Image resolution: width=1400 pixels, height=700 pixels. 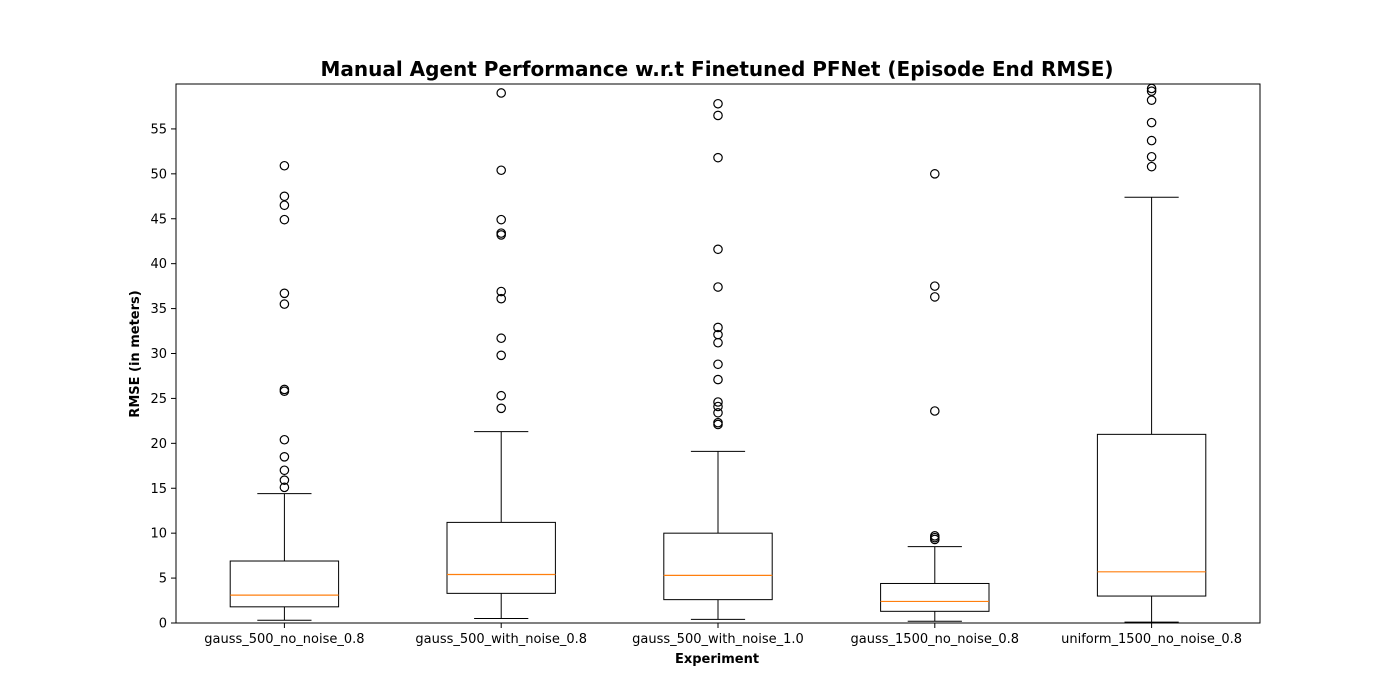 What do you see at coordinates (158, 219) in the screenshot?
I see `y-tick-label: 45` at bounding box center [158, 219].